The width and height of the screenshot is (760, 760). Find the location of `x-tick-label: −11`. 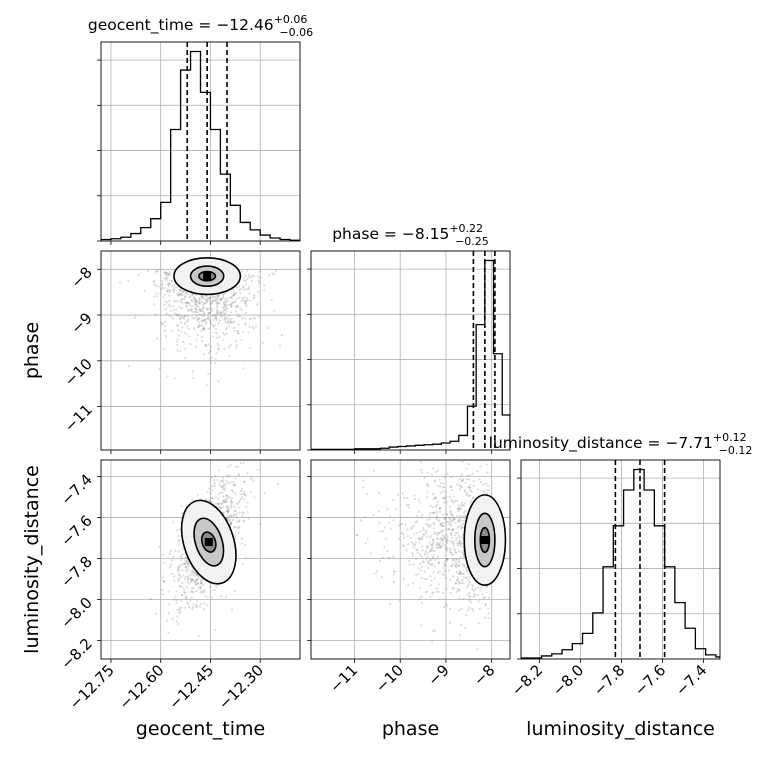

x-tick-label: −11 is located at coordinates (343, 678).